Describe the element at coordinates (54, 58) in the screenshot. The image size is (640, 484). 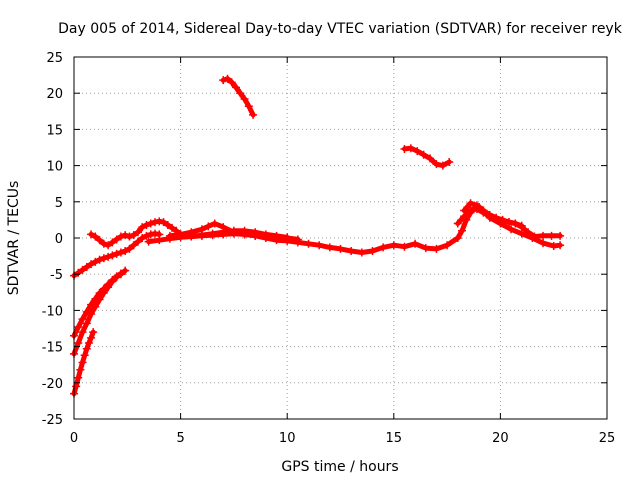
I see `y-tick-label: 25` at that location.